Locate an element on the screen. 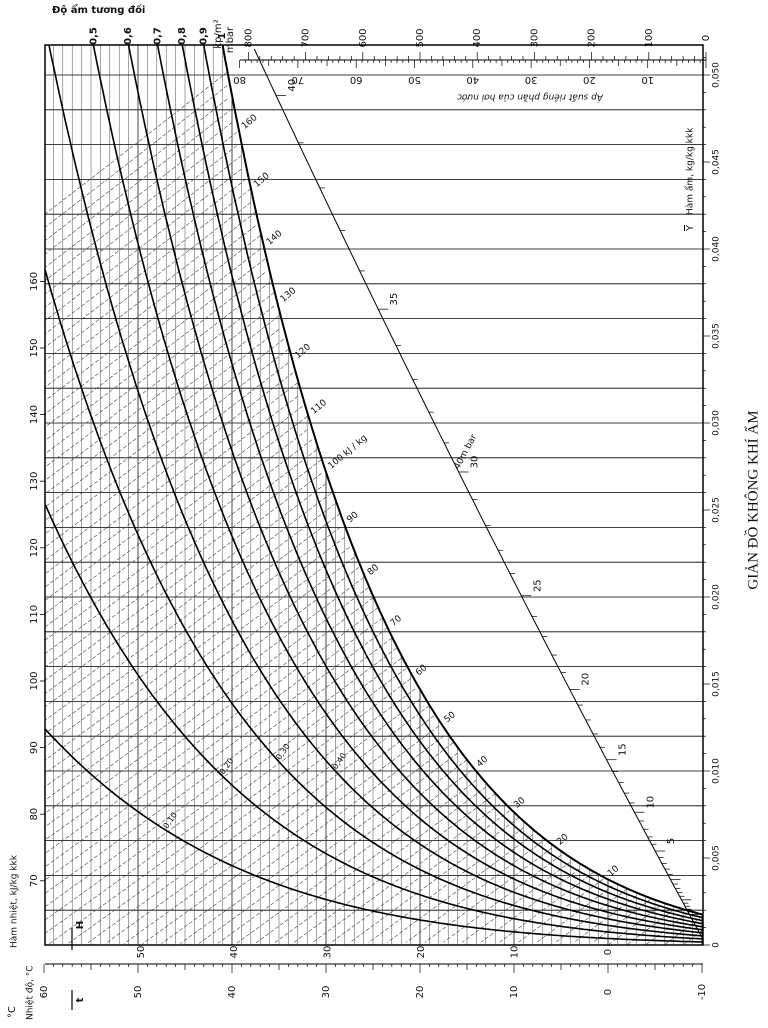 The width and height of the screenshot is (768, 1028). humidity-label: 0,045 is located at coordinates (717, 162).